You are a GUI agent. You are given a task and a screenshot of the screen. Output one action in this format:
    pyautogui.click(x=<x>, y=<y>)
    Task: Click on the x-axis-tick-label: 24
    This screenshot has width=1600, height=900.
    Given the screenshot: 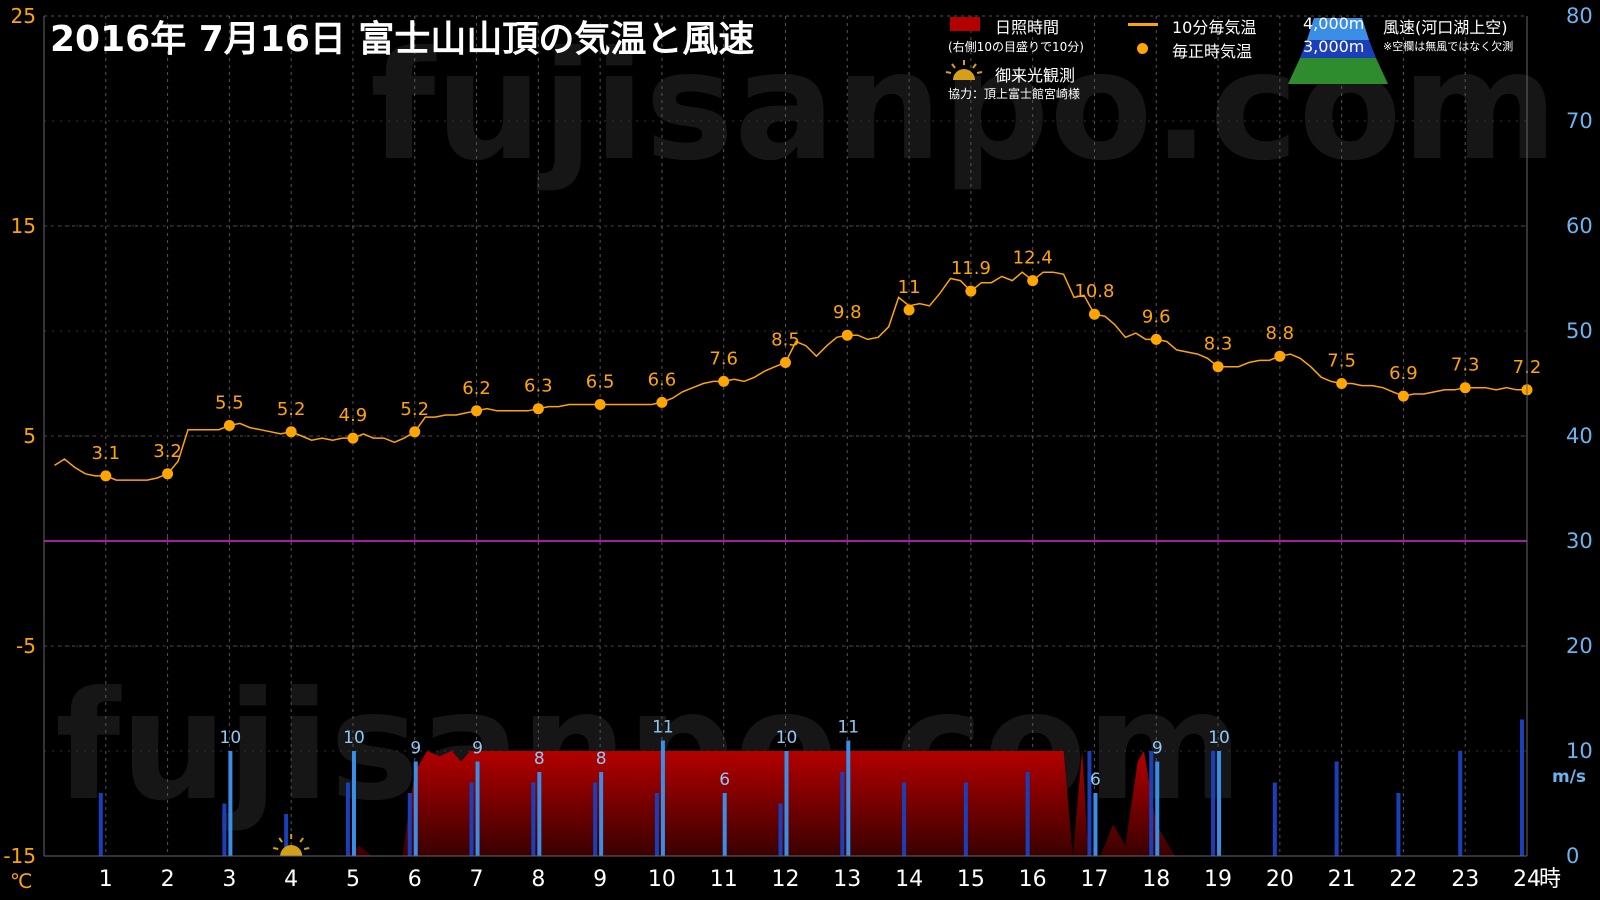 What is the action you would take?
    pyautogui.click(x=1527, y=879)
    